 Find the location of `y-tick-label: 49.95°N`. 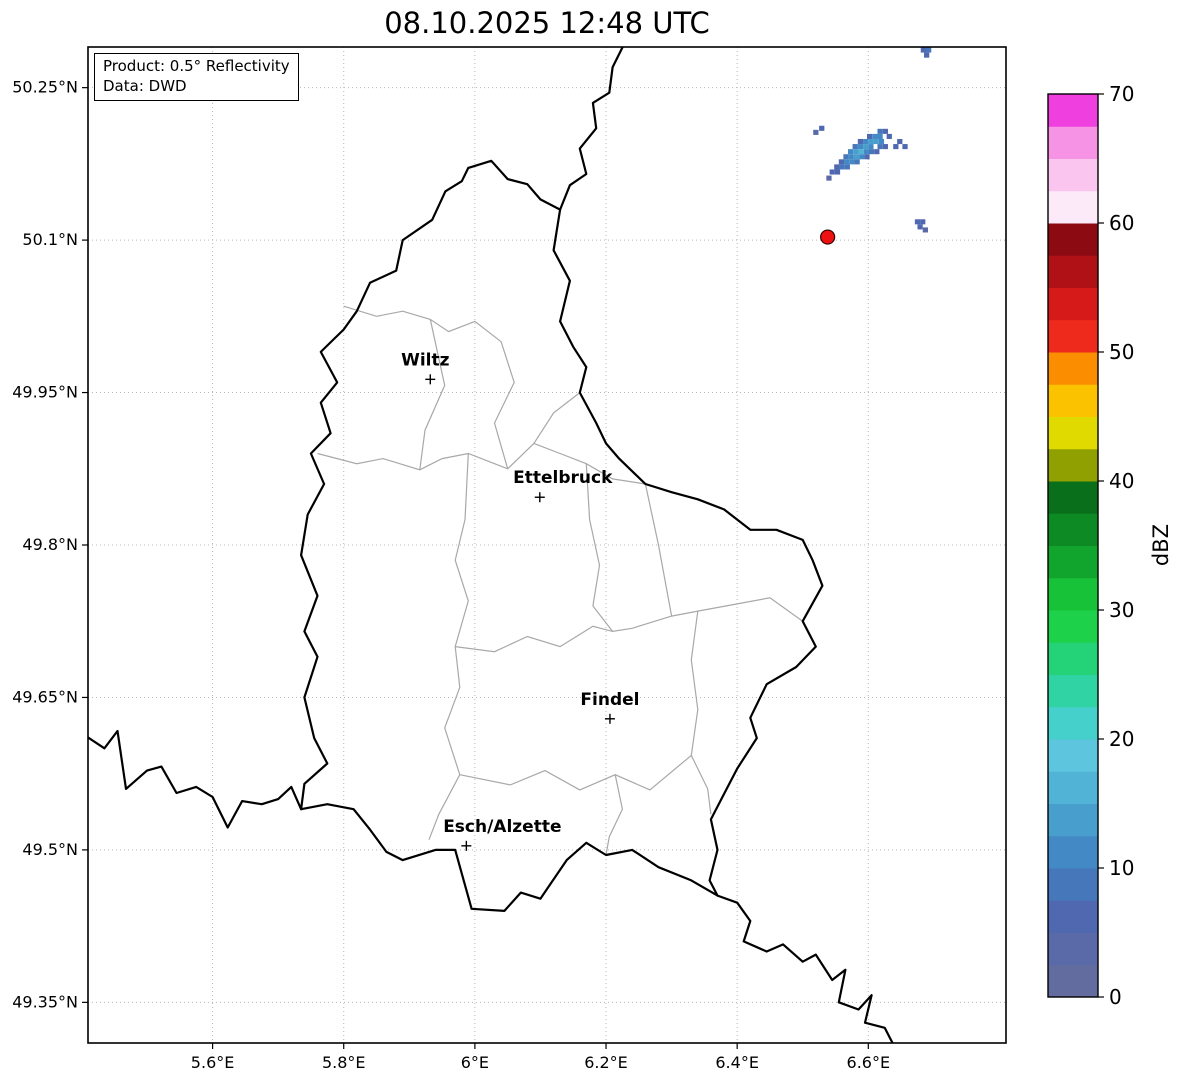

y-tick-label: 49.95°N is located at coordinates (45, 392).